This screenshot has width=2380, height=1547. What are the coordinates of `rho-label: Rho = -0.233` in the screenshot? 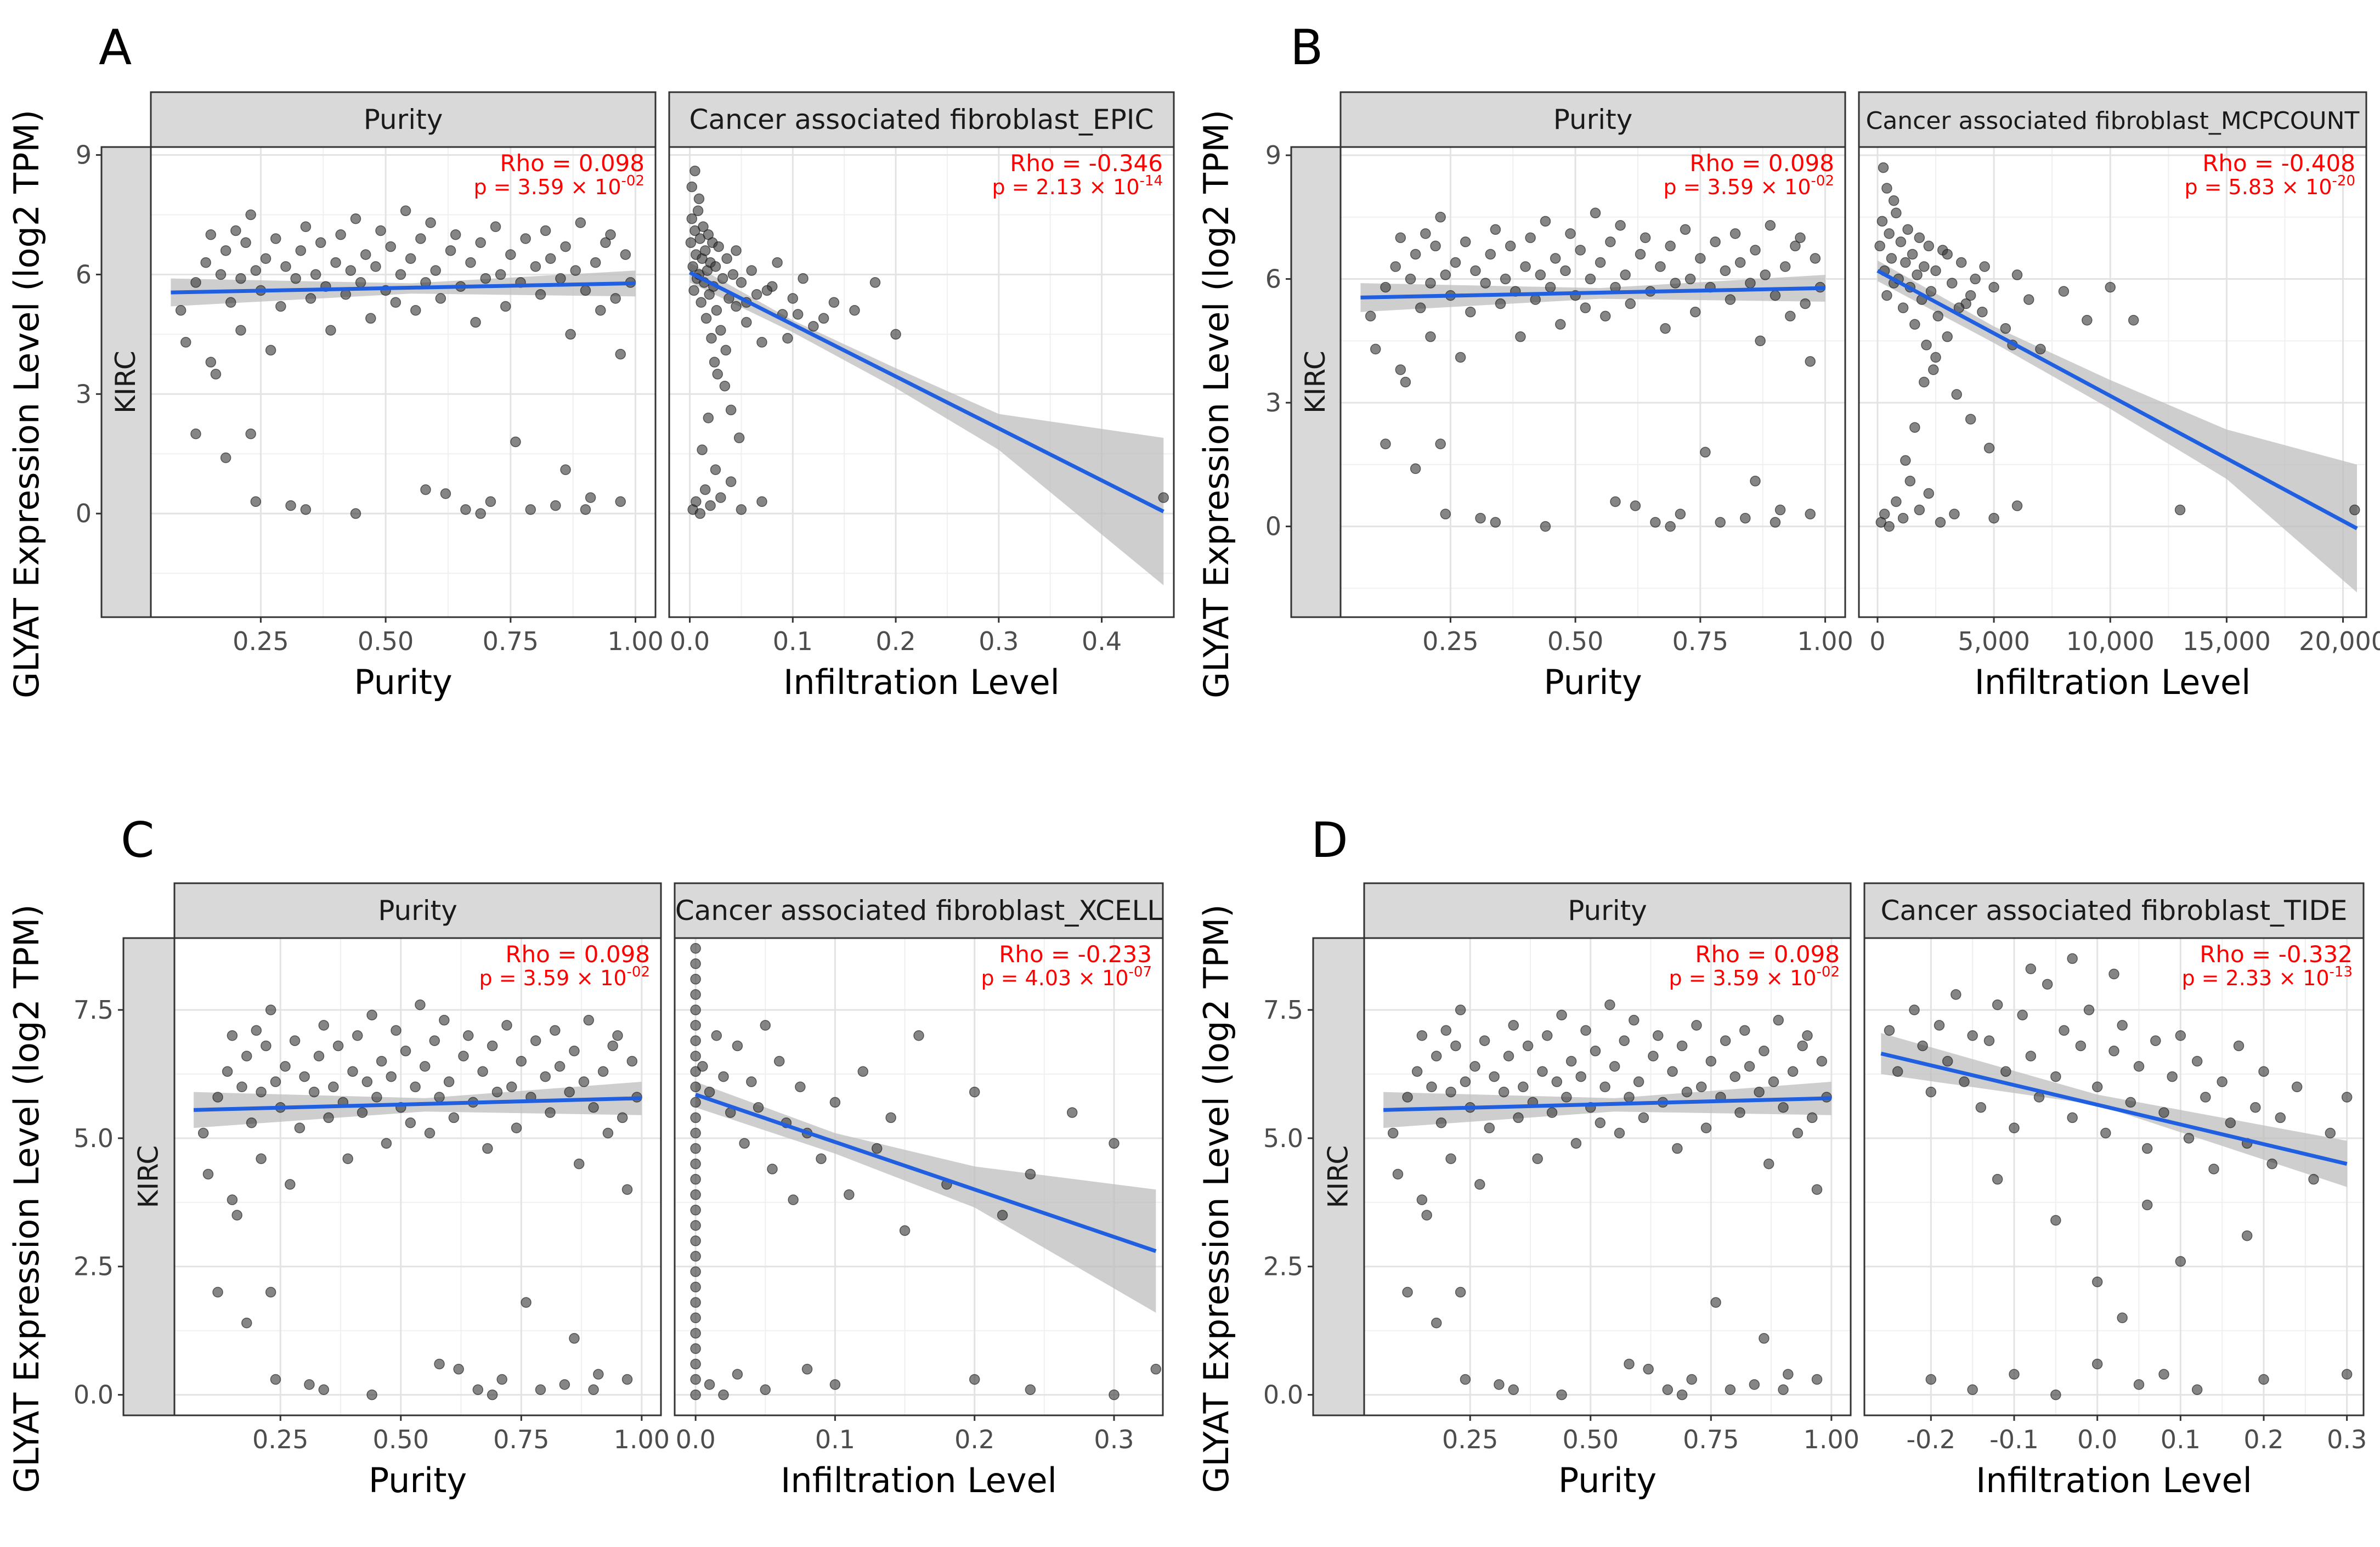 It's located at (1075, 954).